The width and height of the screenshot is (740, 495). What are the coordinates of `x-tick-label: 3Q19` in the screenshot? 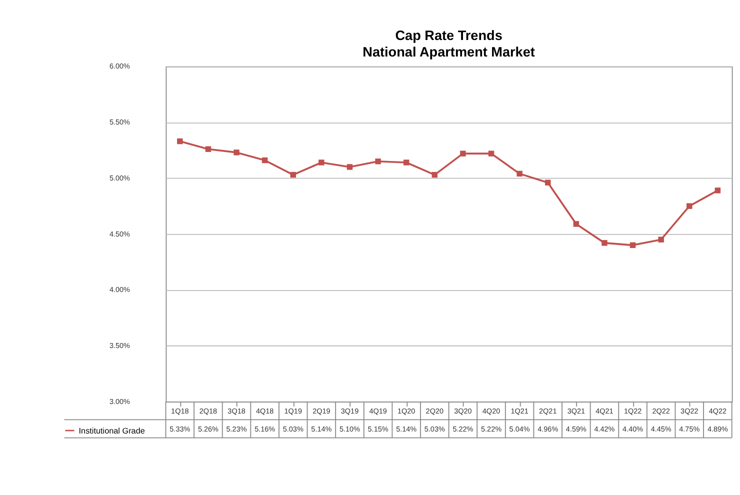 It's located at (349, 411).